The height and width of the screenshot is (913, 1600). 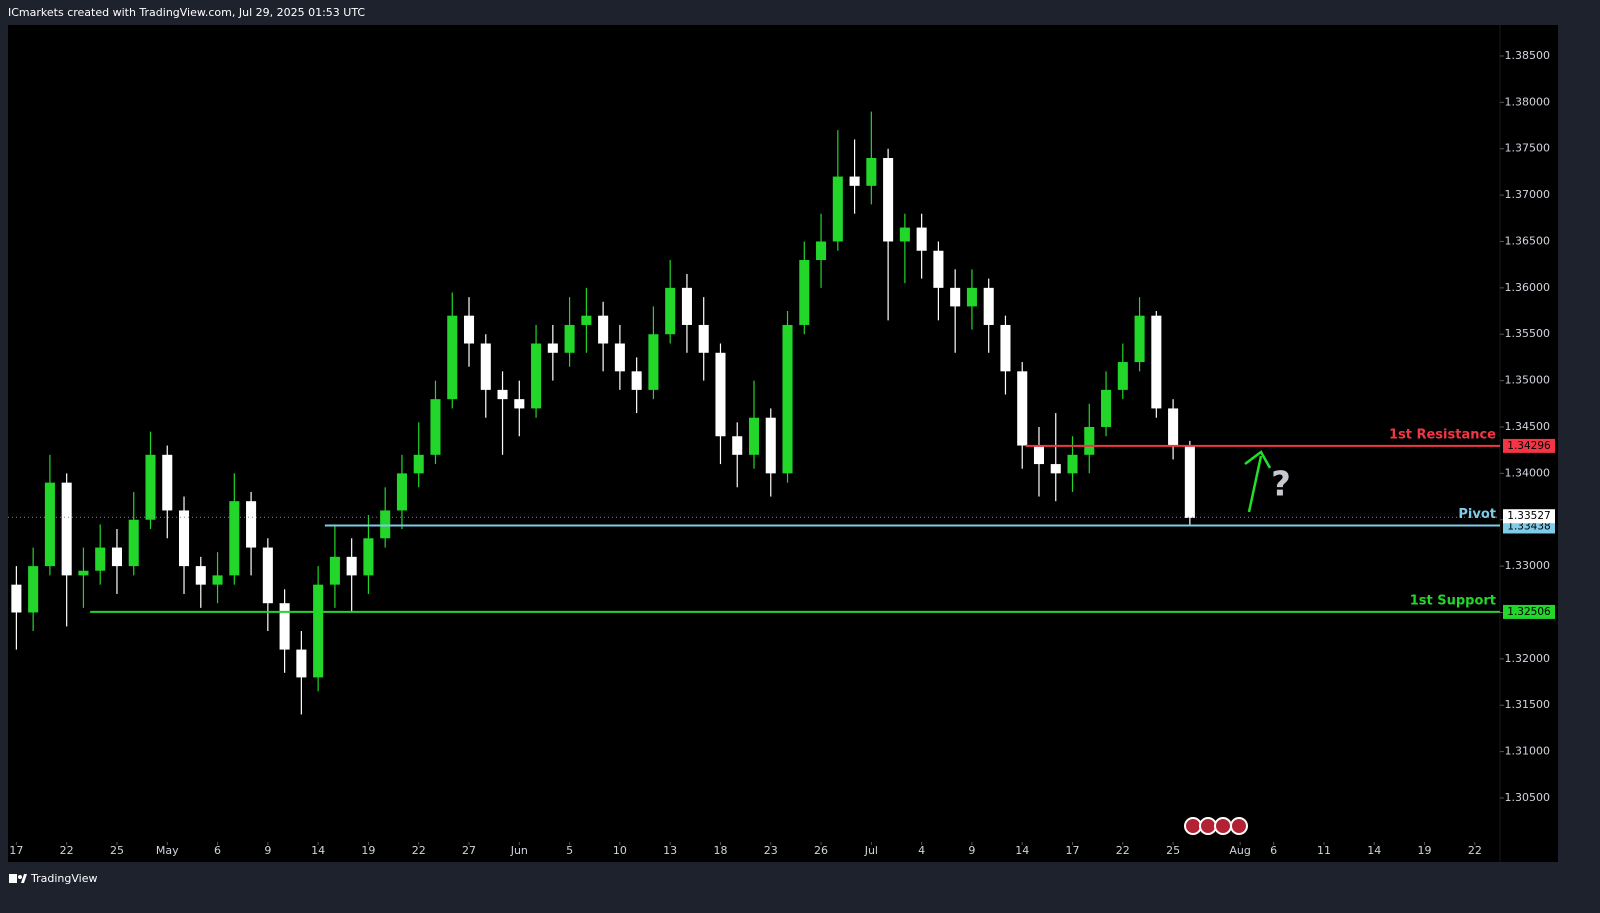 I want to click on y-tick-label: 1.37000, so click(x=1528, y=194).